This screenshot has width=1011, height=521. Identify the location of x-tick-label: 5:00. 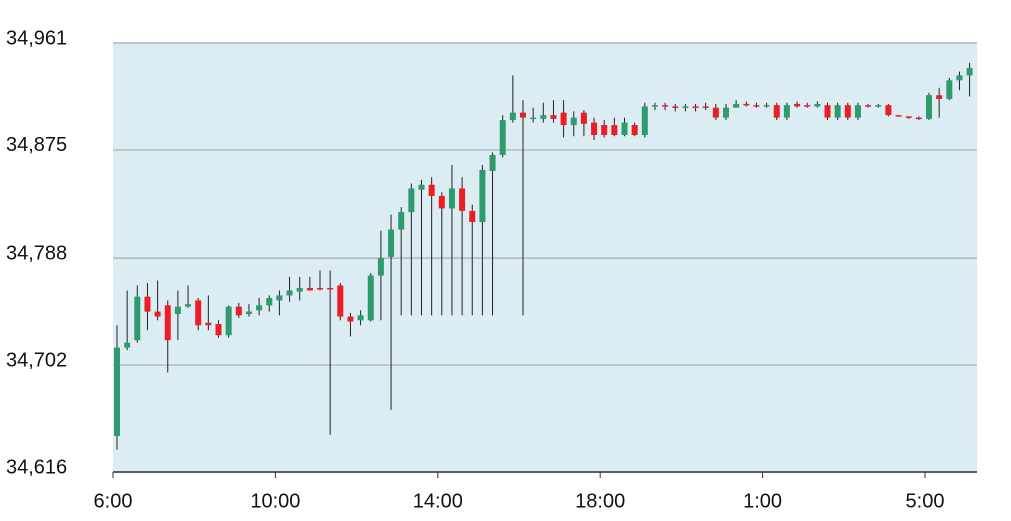
(925, 501).